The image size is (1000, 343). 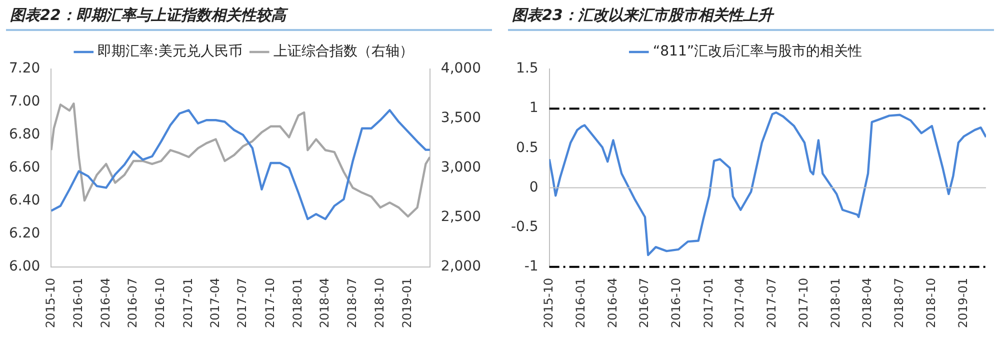 I want to click on y-tick-label: 1, so click(x=533, y=108).